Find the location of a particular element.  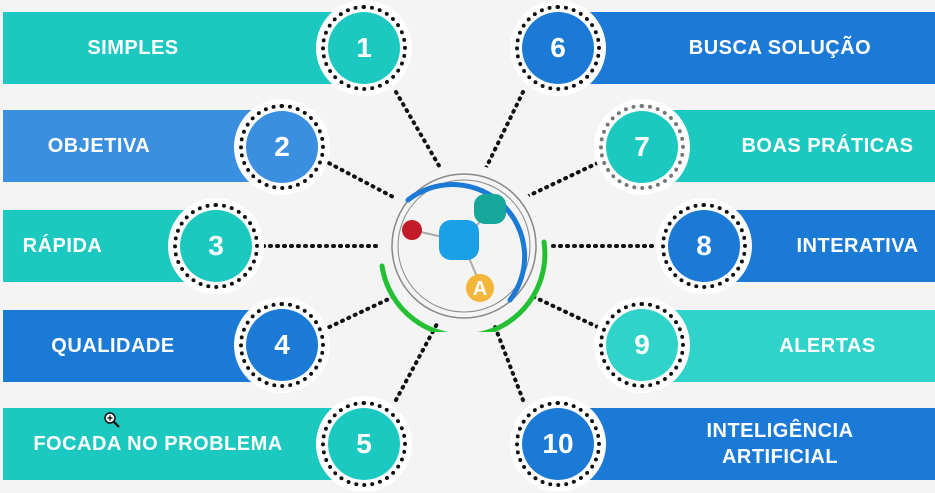

badge-3: 3 is located at coordinates (216, 246).